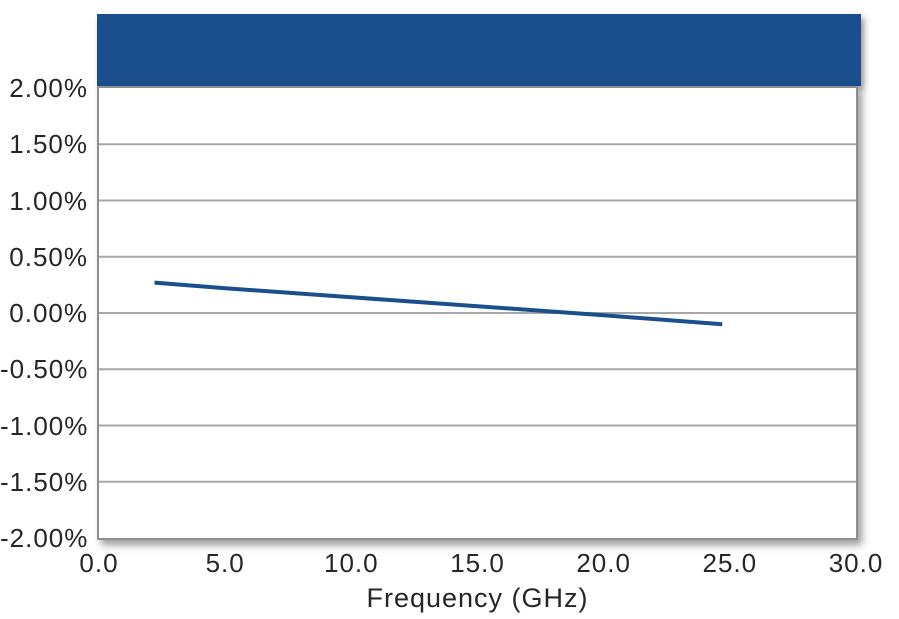 The width and height of the screenshot is (899, 619). What do you see at coordinates (44, 481) in the screenshot?
I see `y-tick-label: -1.50%` at bounding box center [44, 481].